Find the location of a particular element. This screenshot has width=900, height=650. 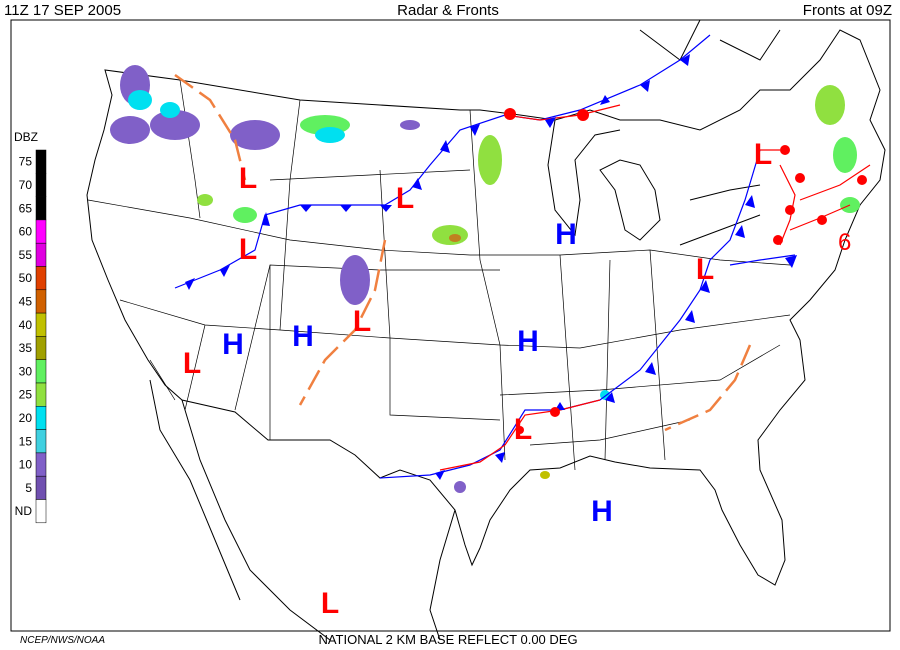

legend-label: 10 is located at coordinates (26, 465).